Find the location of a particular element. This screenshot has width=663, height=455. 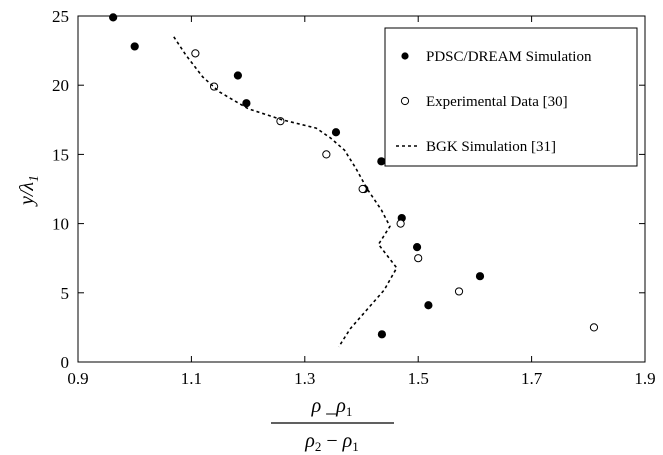

legend-marker-experimental is located at coordinates (405, 101).